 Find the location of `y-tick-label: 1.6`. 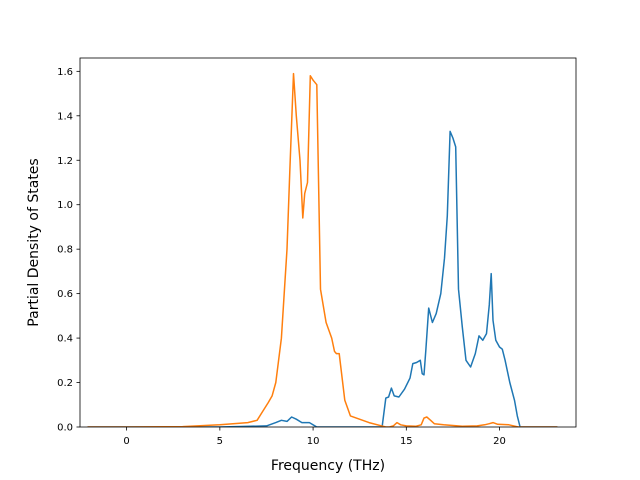

y-tick-label: 1.6 is located at coordinates (65, 72).